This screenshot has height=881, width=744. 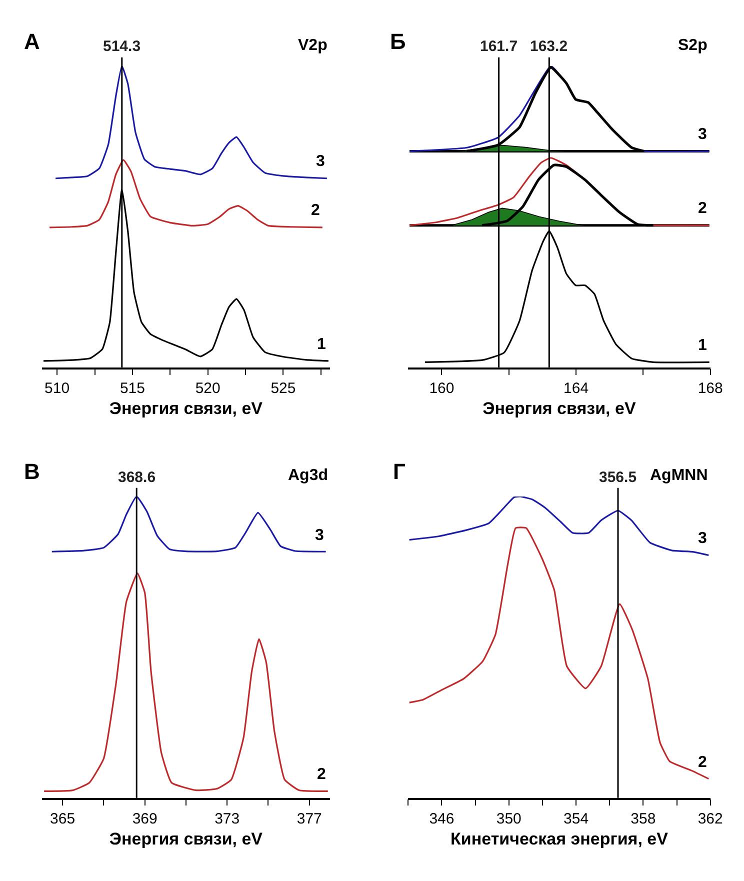 What do you see at coordinates (57, 389) in the screenshot?
I see `x-tick-label: 510` at bounding box center [57, 389].